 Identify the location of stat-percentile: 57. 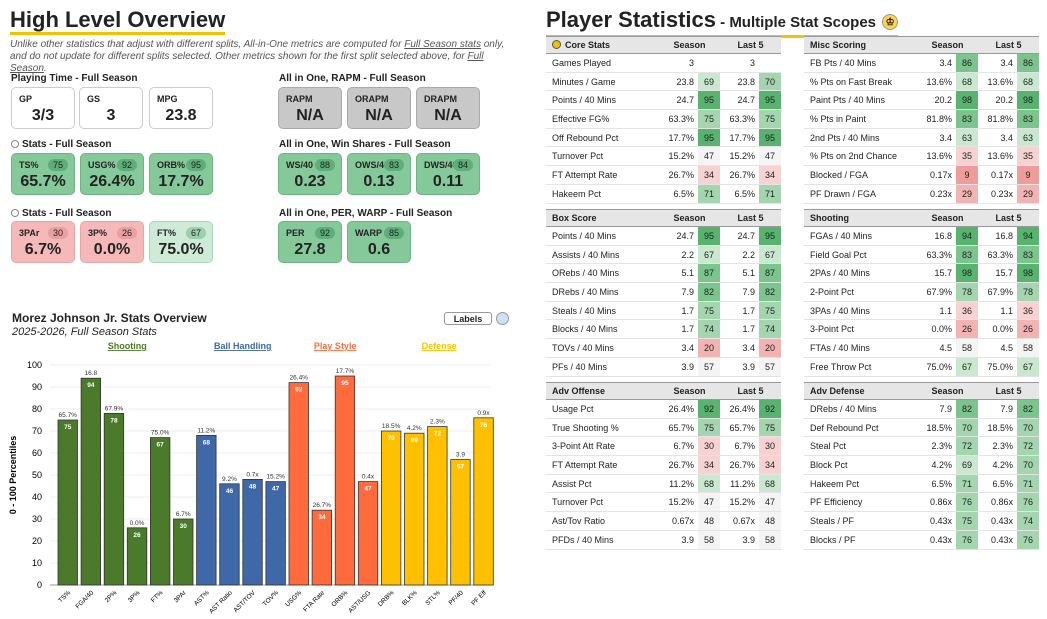
(709, 367).